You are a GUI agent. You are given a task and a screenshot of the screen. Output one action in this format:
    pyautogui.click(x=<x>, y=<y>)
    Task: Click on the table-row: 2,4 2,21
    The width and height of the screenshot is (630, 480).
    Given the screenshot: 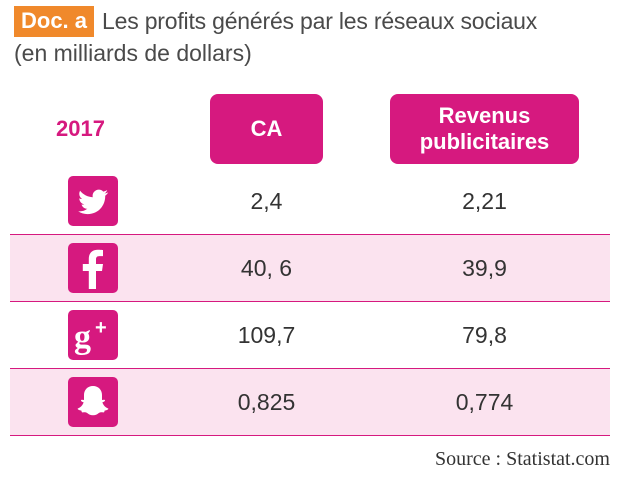 What is the action you would take?
    pyautogui.click(x=310, y=201)
    